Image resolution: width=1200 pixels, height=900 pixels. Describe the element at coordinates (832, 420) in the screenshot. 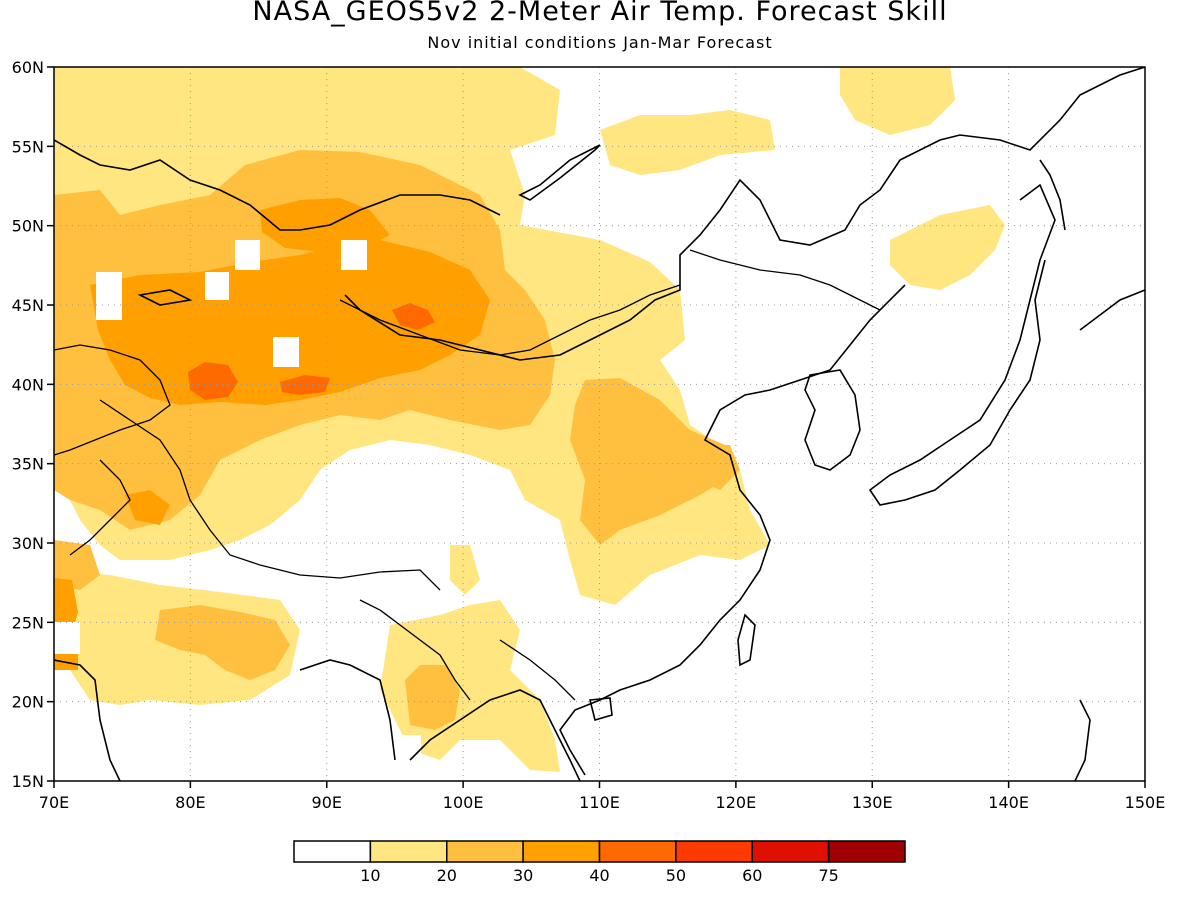

I see `coast-korea` at that location.